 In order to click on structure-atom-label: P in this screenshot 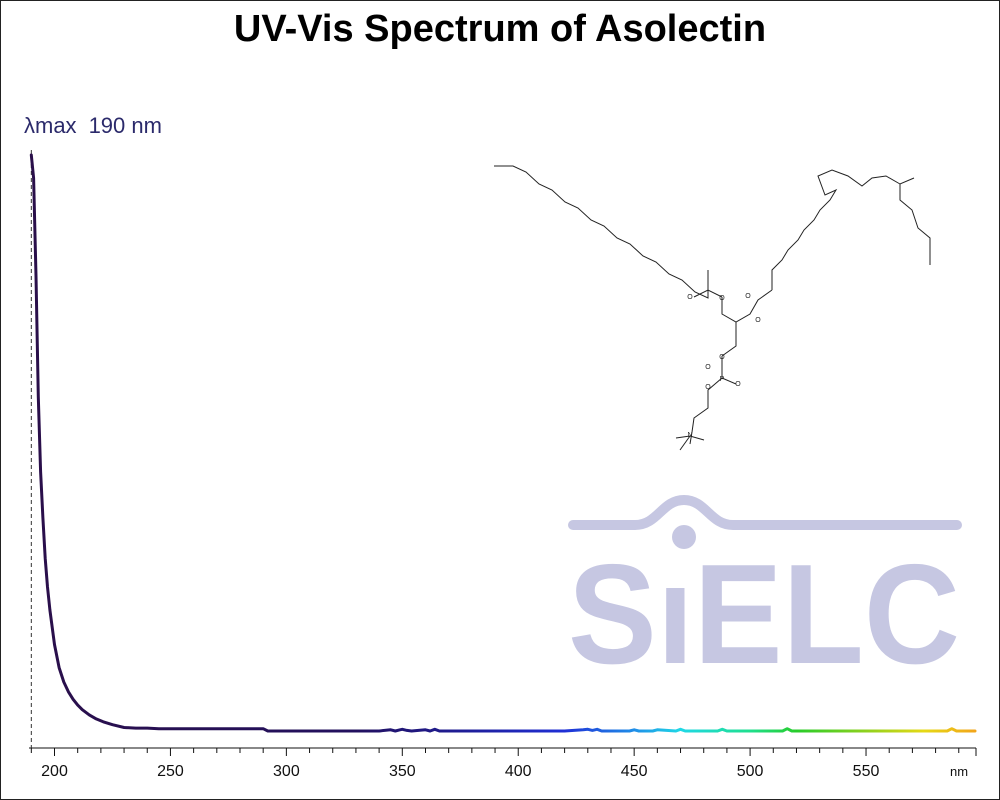, I will do `click(722, 379)`.